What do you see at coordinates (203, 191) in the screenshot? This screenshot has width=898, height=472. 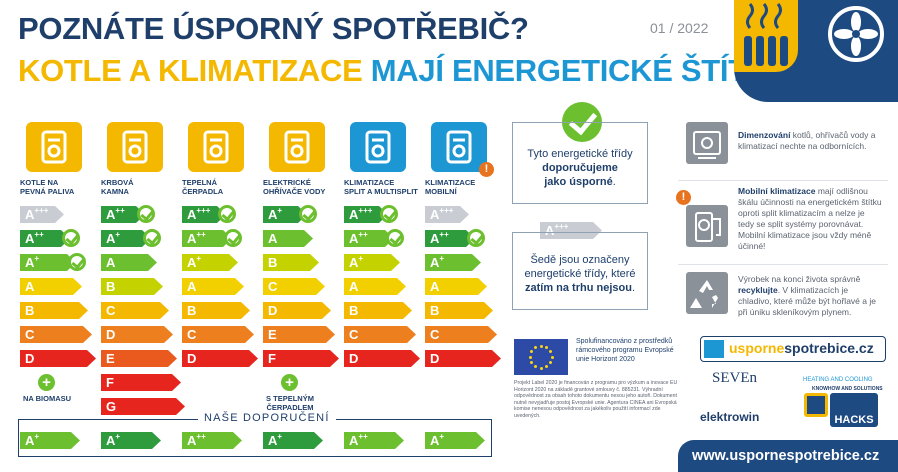 I see `category-label-line2: ČERPADLA` at bounding box center [203, 191].